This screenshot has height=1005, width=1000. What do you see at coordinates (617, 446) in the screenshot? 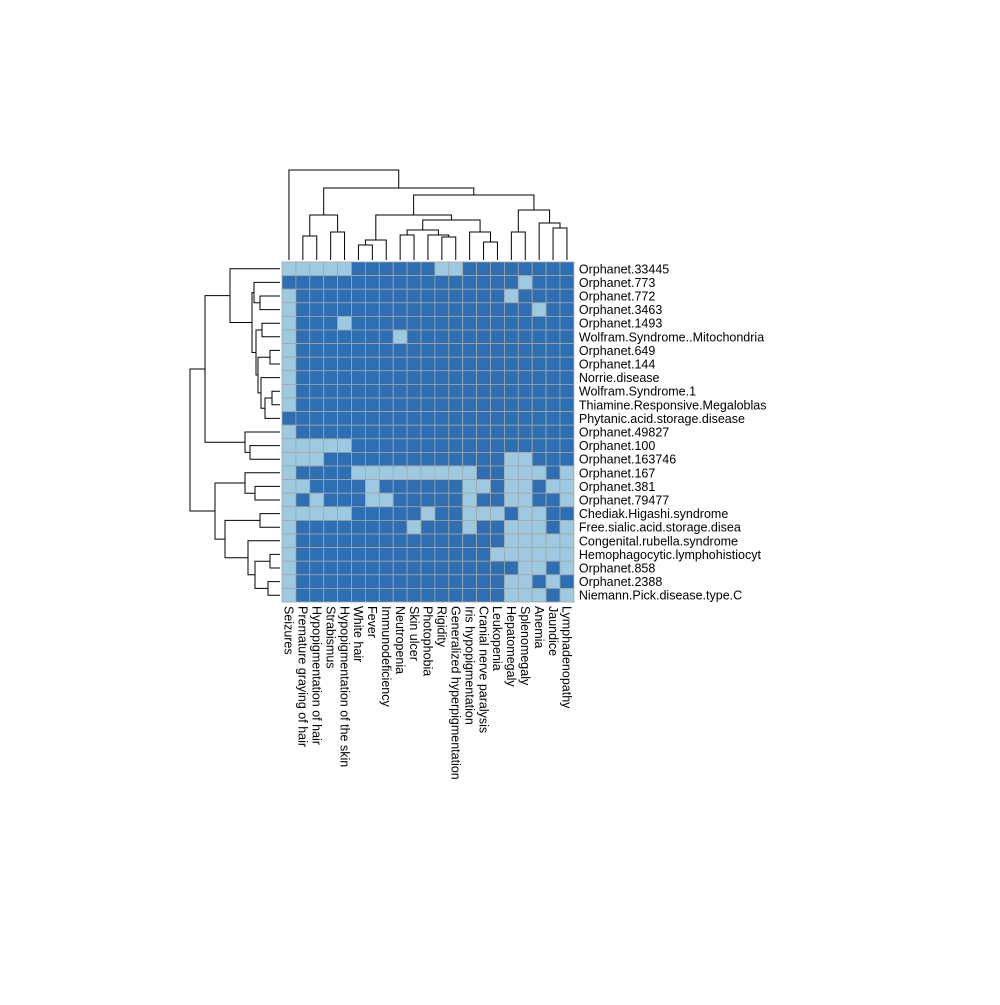
I see `row-label: Orphanet.100` at bounding box center [617, 446].